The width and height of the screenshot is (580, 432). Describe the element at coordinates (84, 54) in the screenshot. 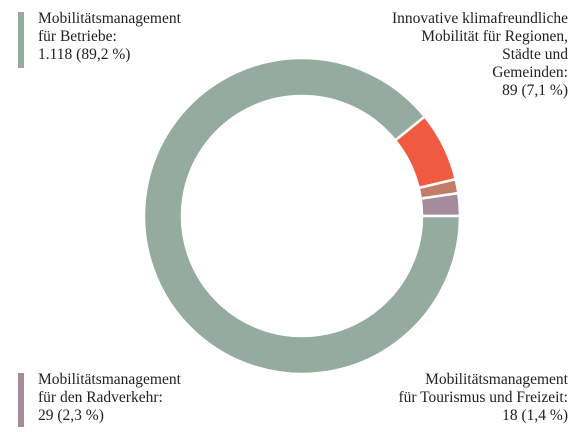

I see `value-label: 1.118 (89,2 %)` at that location.